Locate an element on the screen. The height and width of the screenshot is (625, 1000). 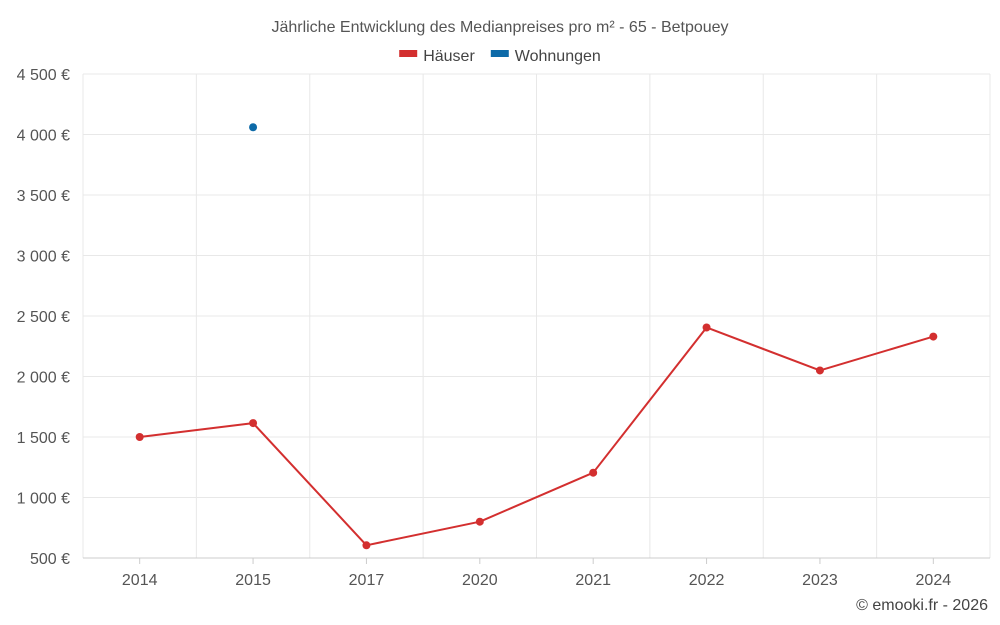
y-tick-label: 2 500 € is located at coordinates (43, 317).